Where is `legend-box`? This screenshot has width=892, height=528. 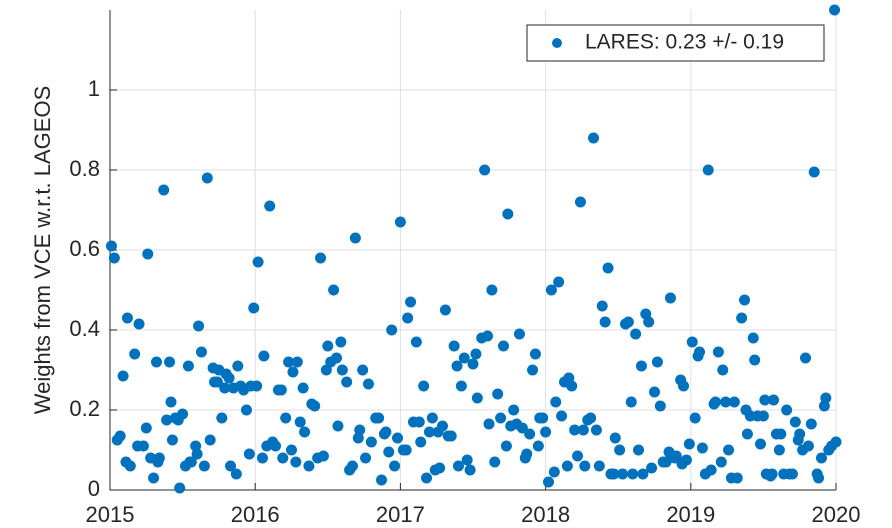
legend-box is located at coordinates (675, 43).